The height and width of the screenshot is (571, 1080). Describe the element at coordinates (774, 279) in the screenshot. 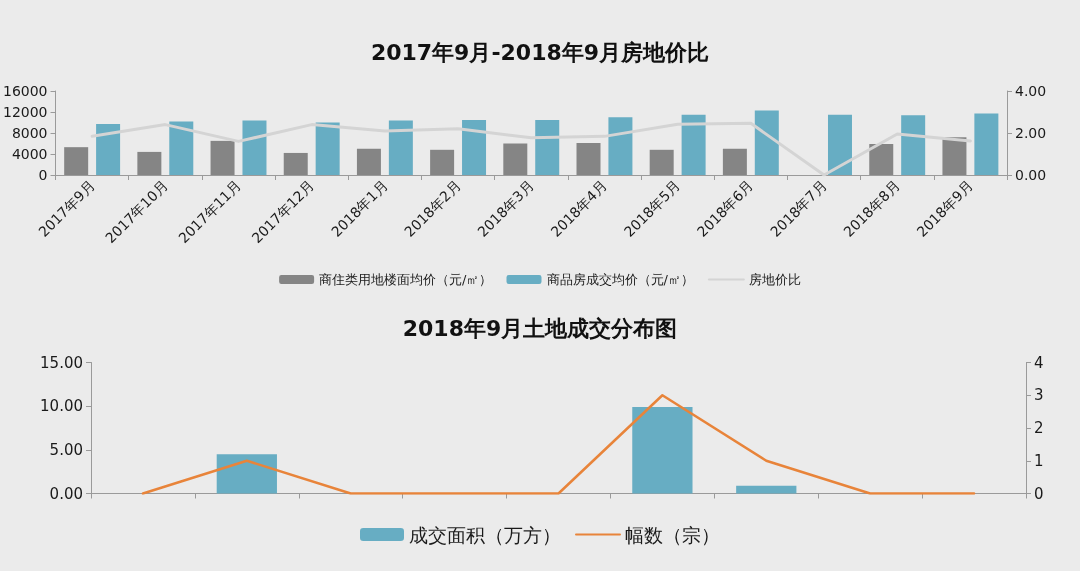

I see `legend-label: 房地价比` at that location.